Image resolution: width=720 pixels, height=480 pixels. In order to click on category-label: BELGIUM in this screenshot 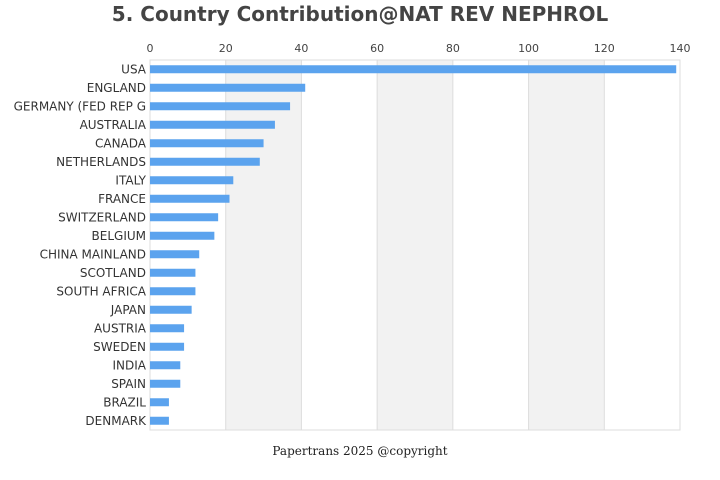, I will do `click(119, 236)`.